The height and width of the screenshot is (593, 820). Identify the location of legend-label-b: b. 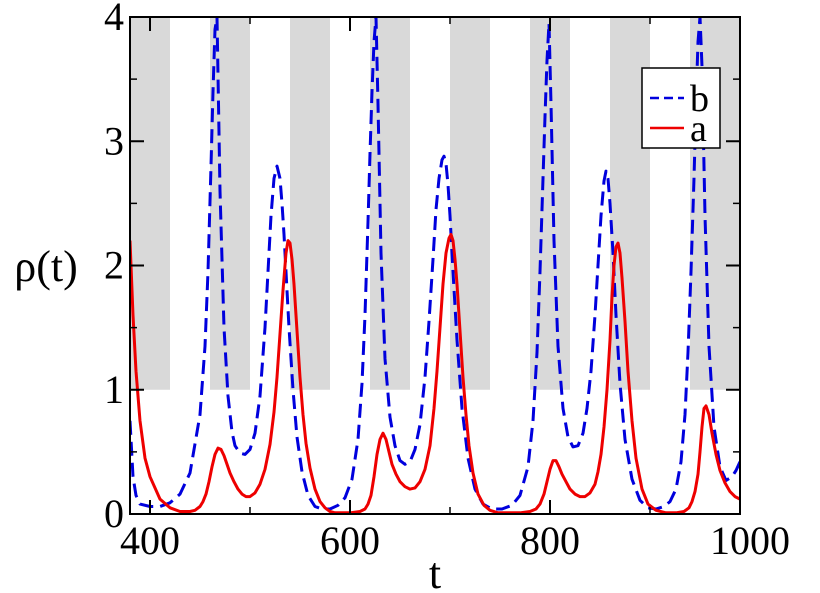
(699, 99).